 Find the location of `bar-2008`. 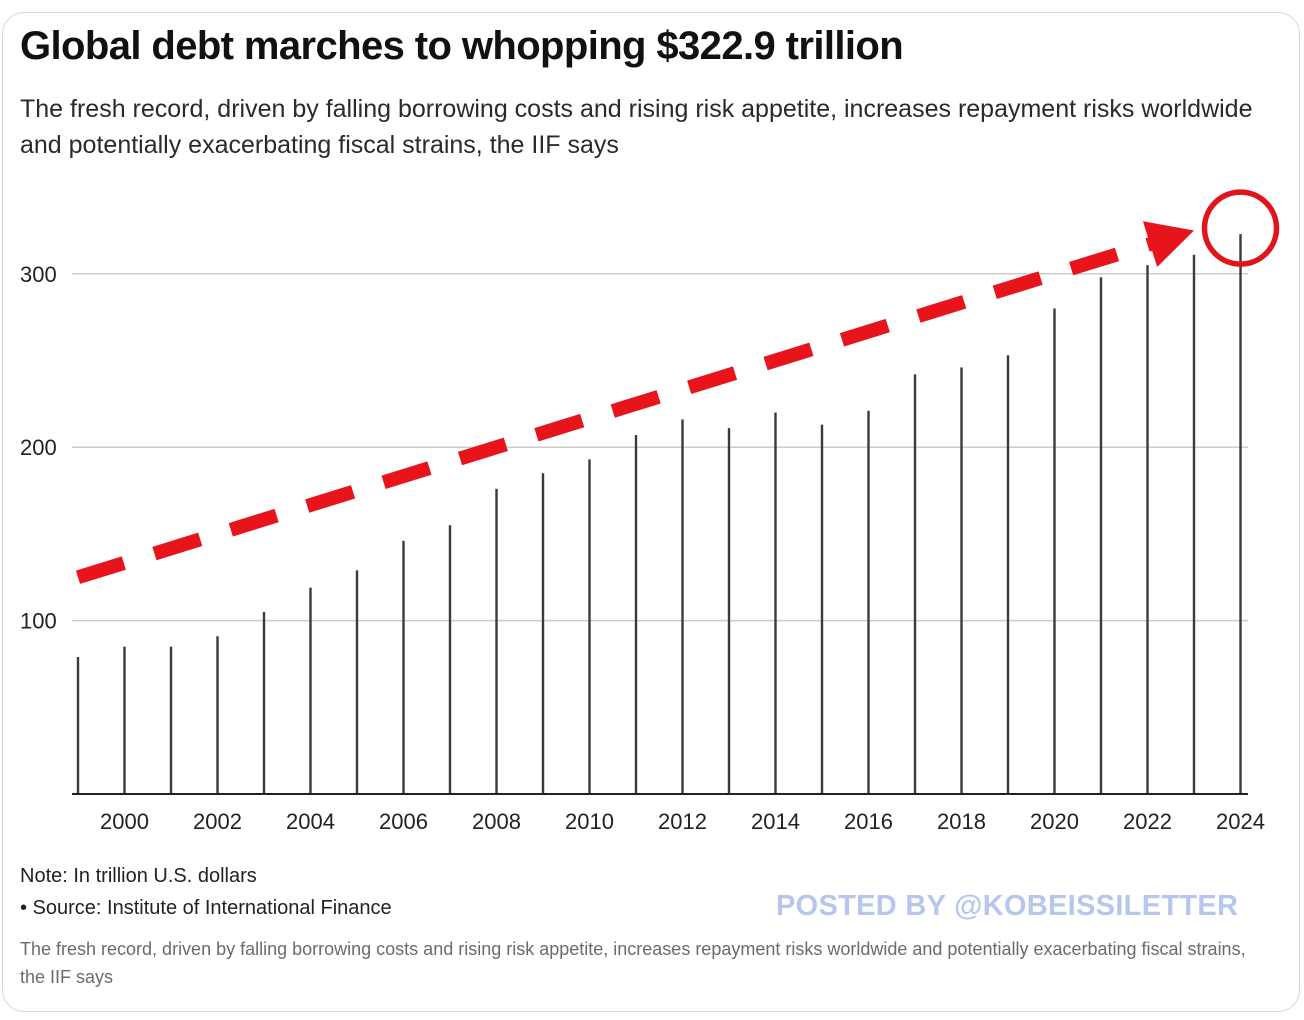

bar-2008 is located at coordinates (496, 641).